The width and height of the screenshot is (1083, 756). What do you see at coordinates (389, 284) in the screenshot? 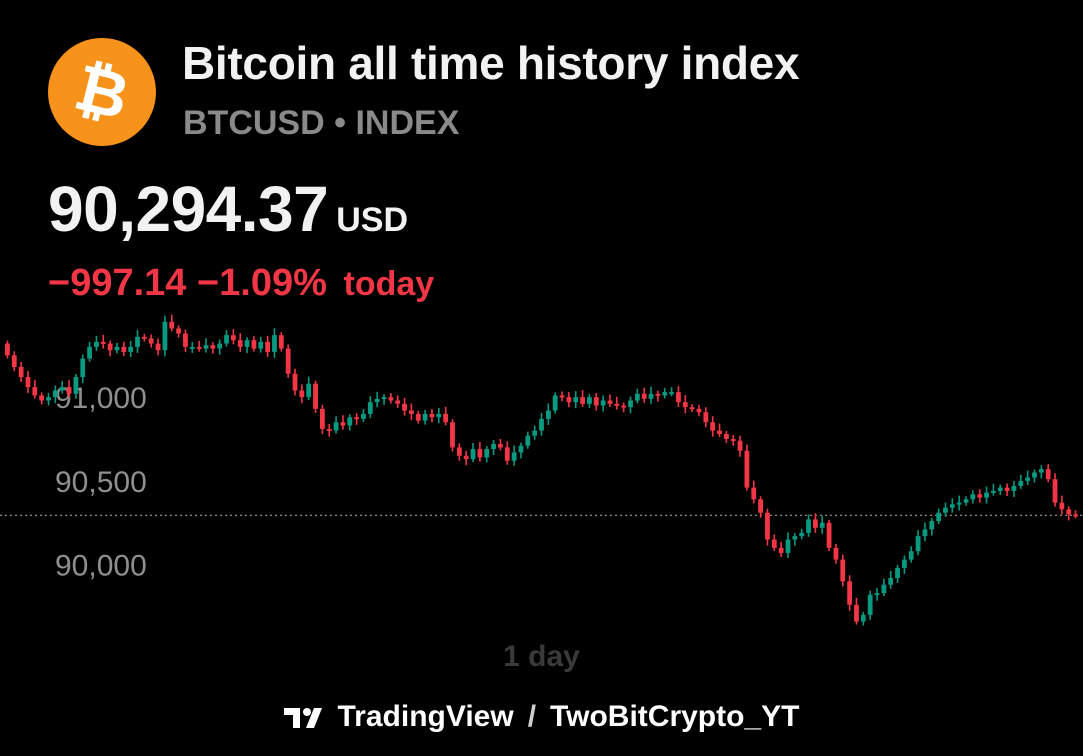
I see `change-period: today` at bounding box center [389, 284].